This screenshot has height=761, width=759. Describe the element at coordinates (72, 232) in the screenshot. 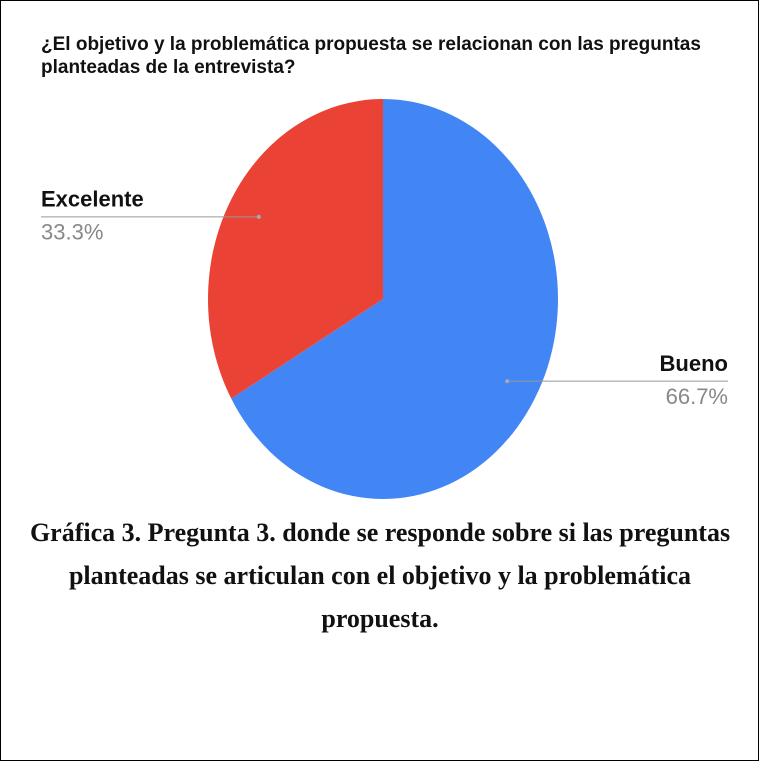

I see `value-label: 33.3%` at that location.